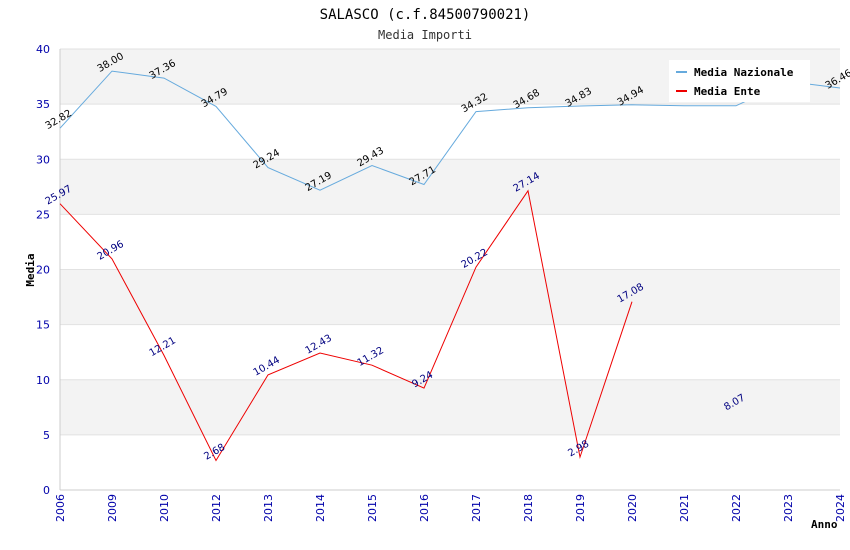 This screenshot has height=550, width=850. Describe the element at coordinates (424, 508) in the screenshot. I see `x-tick-label: 2016` at that location.